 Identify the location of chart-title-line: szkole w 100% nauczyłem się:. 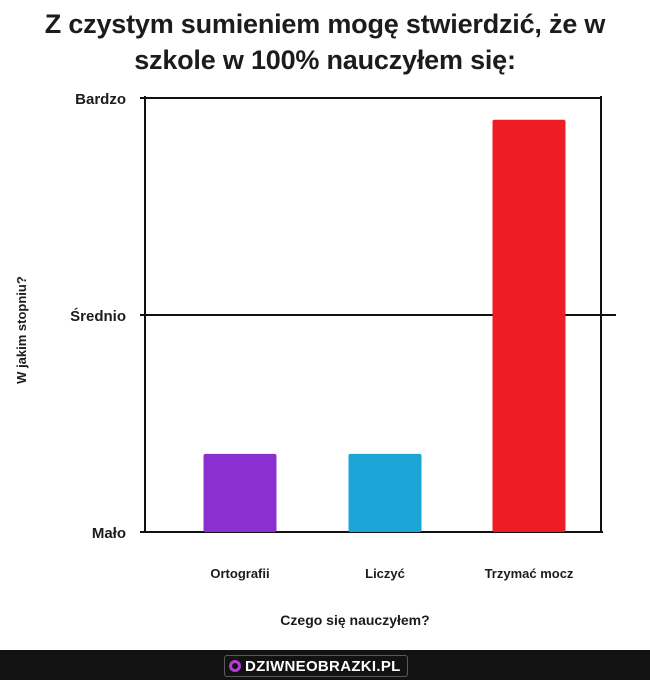
(325, 60).